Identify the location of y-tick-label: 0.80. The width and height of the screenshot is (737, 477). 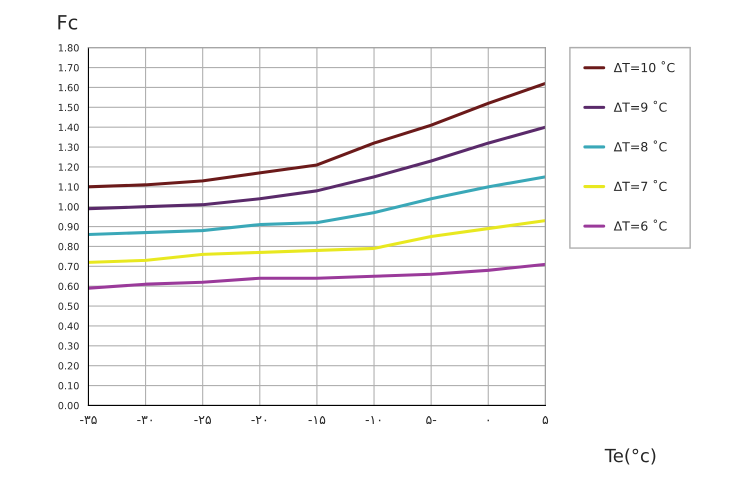
(68, 246).